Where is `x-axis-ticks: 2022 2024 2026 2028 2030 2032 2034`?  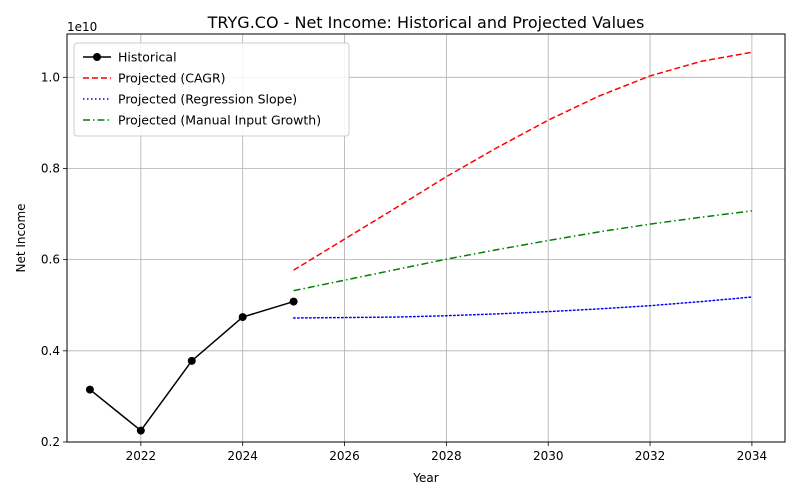 x-axis-ticks: 2022 2024 2026 2028 2030 2032 2034 is located at coordinates (447, 452).